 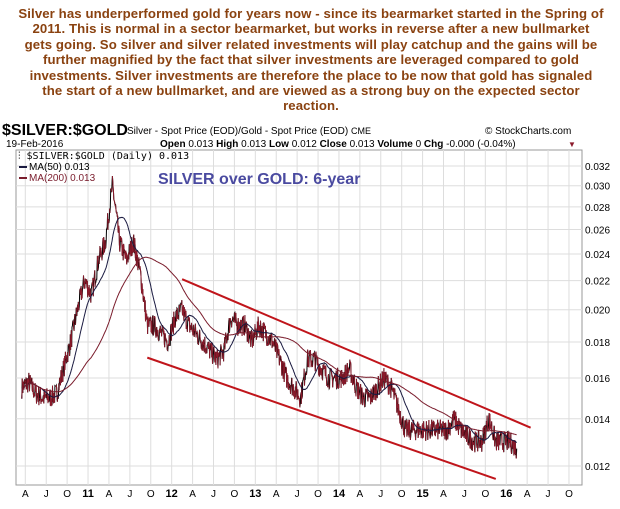 What do you see at coordinates (103, 156) in the screenshot?
I see `legend-price: ⫶ $SILVER:$GOLD (Daily) 0.013` at bounding box center [103, 156].